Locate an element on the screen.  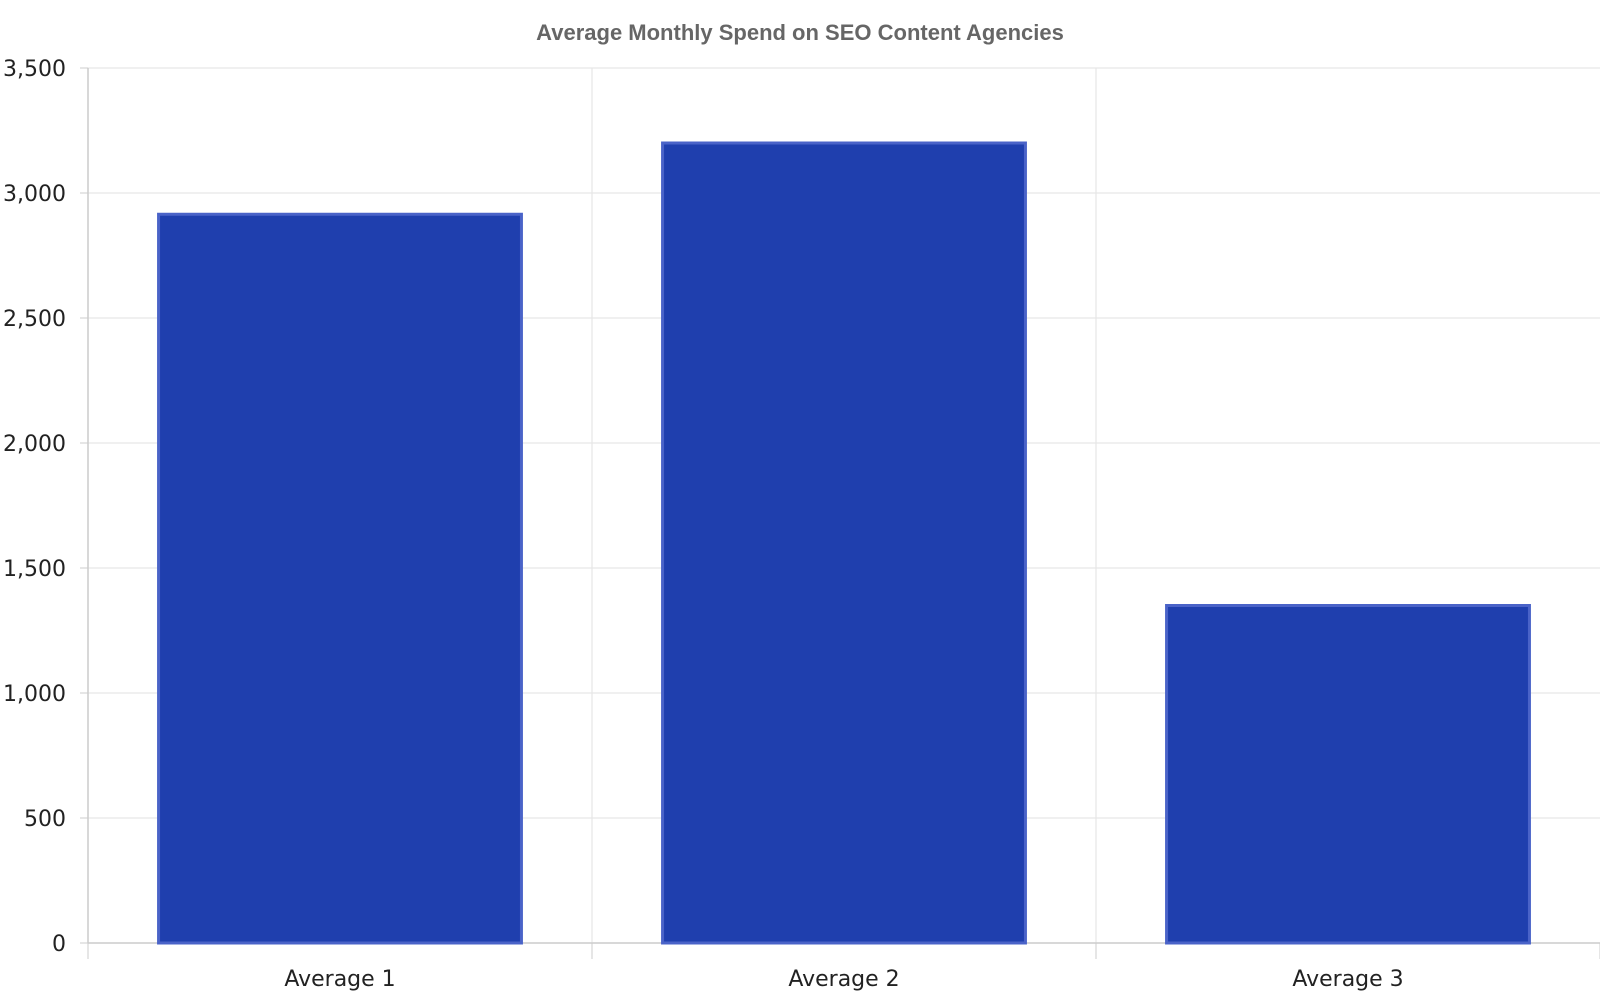
y-tick-label: 2,000 is located at coordinates (34, 444).